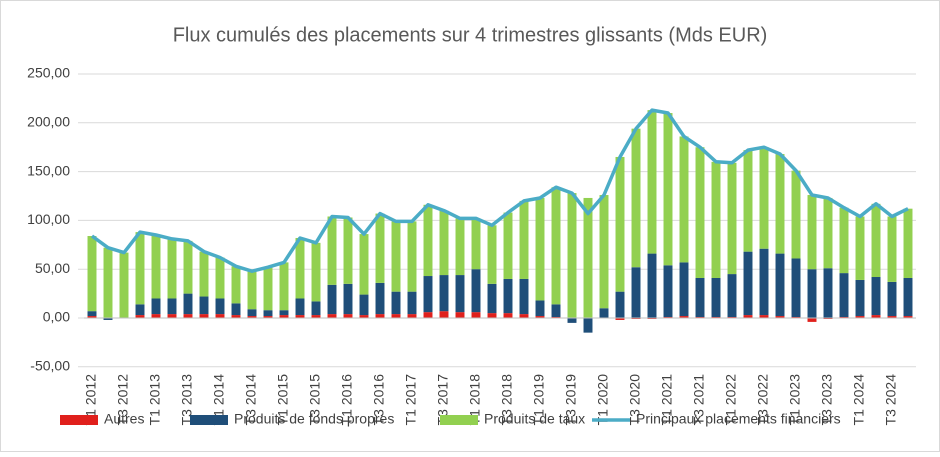 The height and width of the screenshot is (457, 940). What do you see at coordinates (635, 400) in the screenshot?
I see `x-tick-label: T3 2020` at bounding box center [635, 400].